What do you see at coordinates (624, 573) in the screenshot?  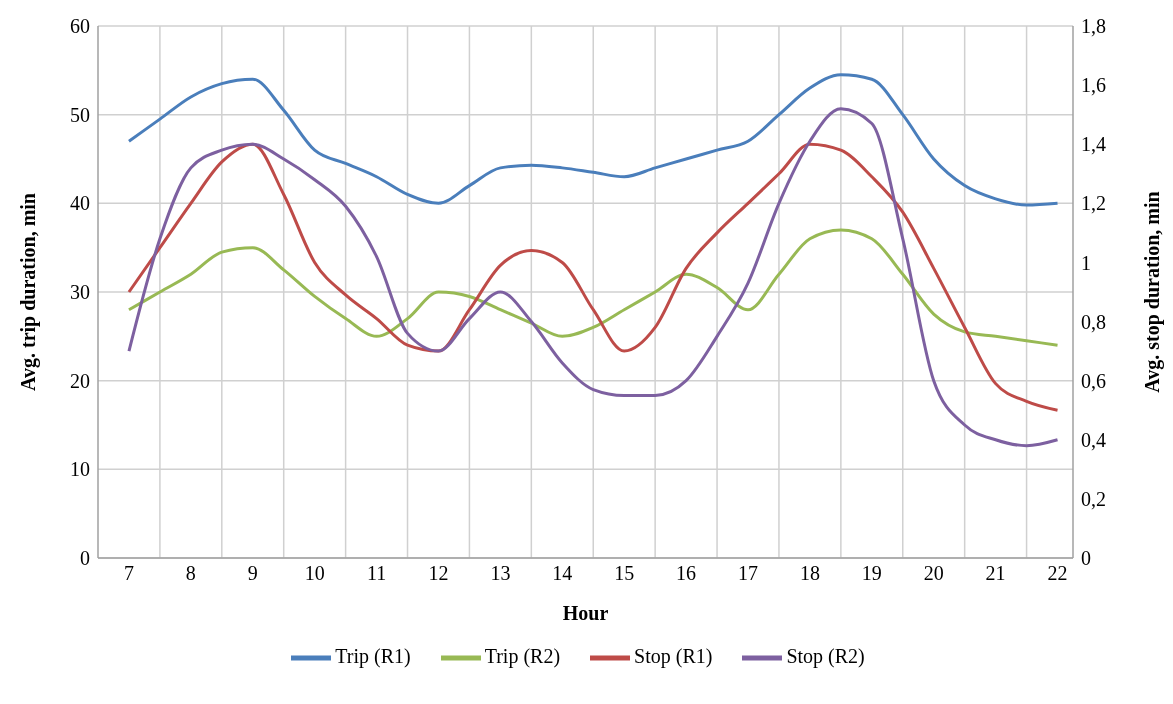 I see `x-tick-label: 15` at bounding box center [624, 573].